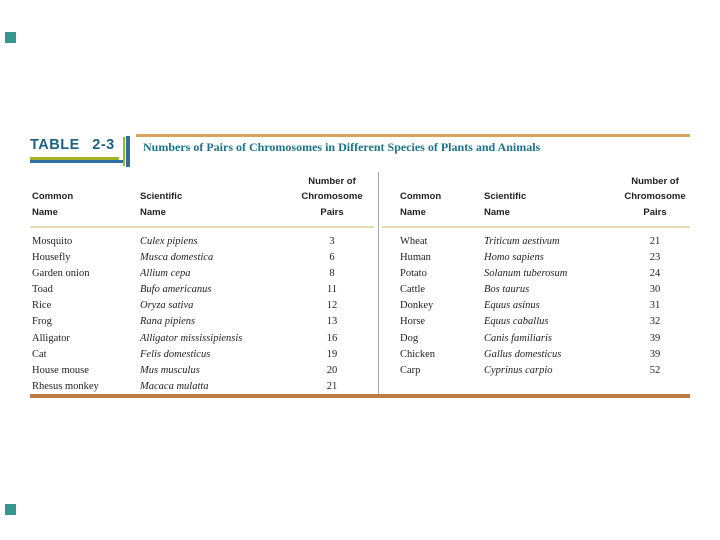  I want to click on table-row: Donkey Equus asinus 31, so click(537, 306).